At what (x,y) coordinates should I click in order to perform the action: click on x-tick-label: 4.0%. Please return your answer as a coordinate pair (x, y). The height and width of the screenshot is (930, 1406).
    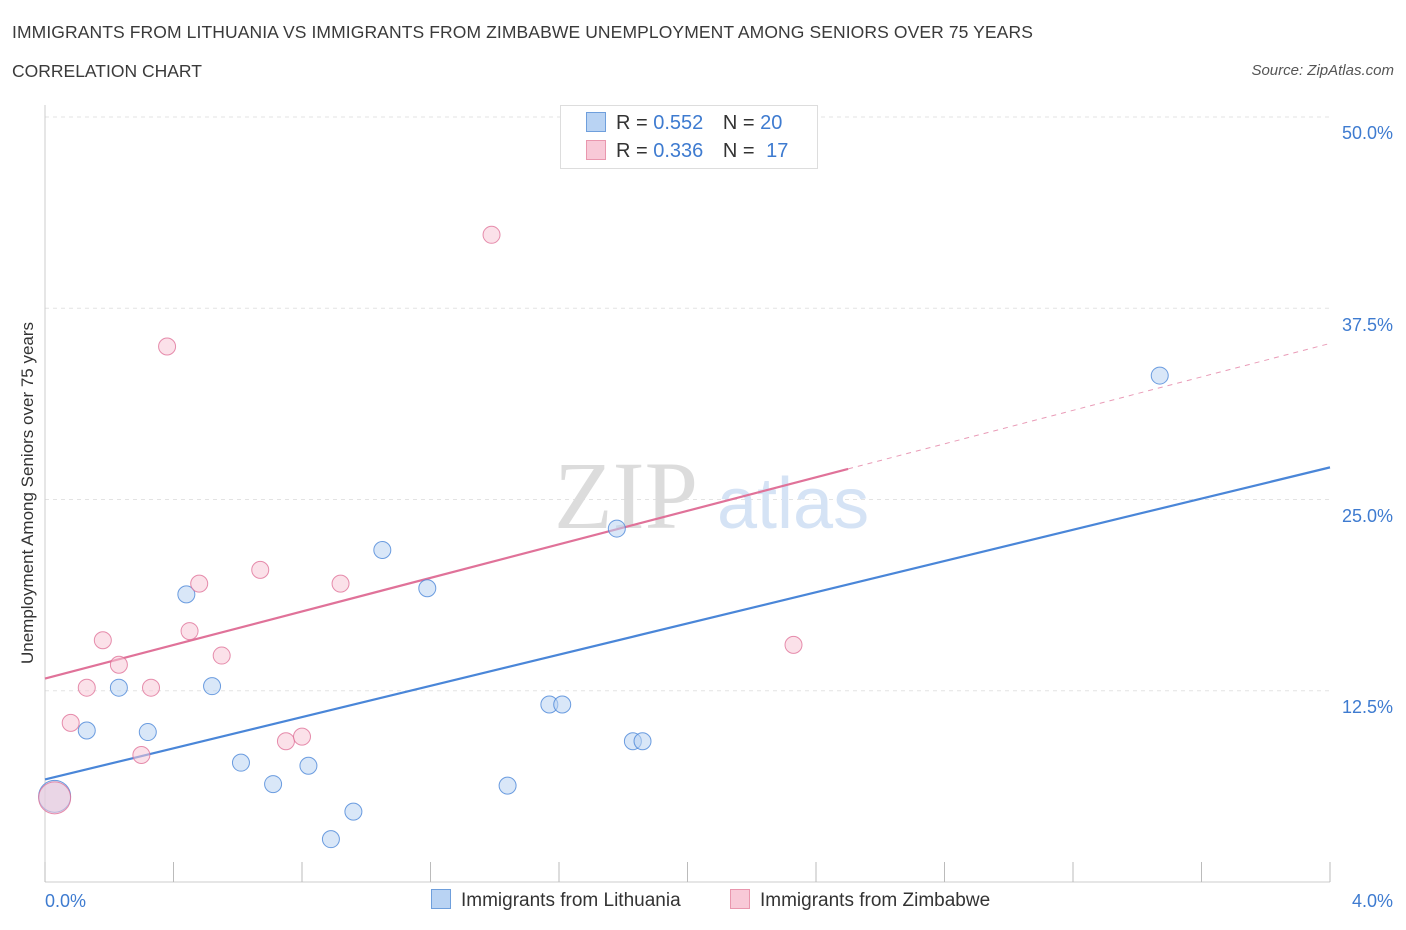
    Looking at the image, I should click on (1372, 901).